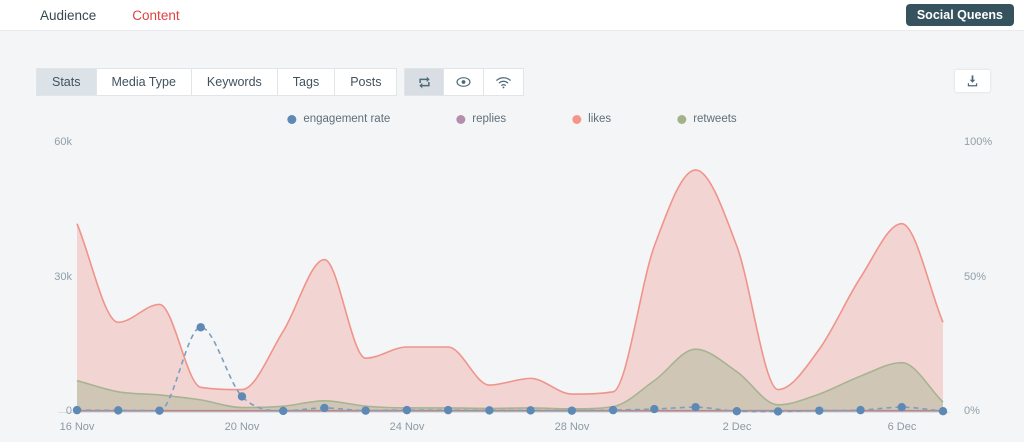  What do you see at coordinates (77, 427) in the screenshot?
I see `x-axis-tick: 16 Nov` at bounding box center [77, 427].